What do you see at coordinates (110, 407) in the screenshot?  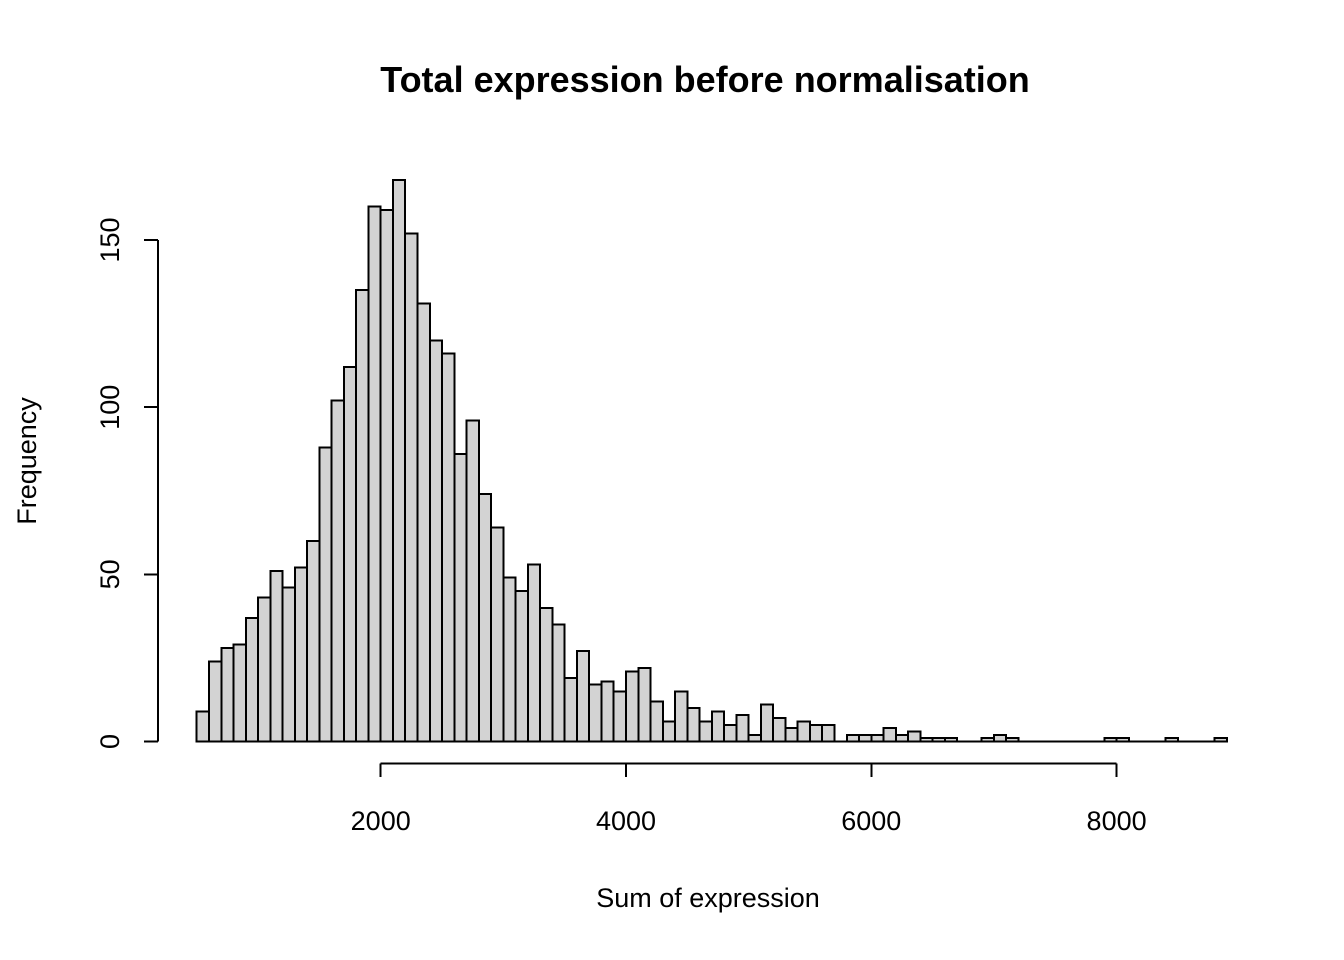 I see `y-tick-label: 100` at bounding box center [110, 407].